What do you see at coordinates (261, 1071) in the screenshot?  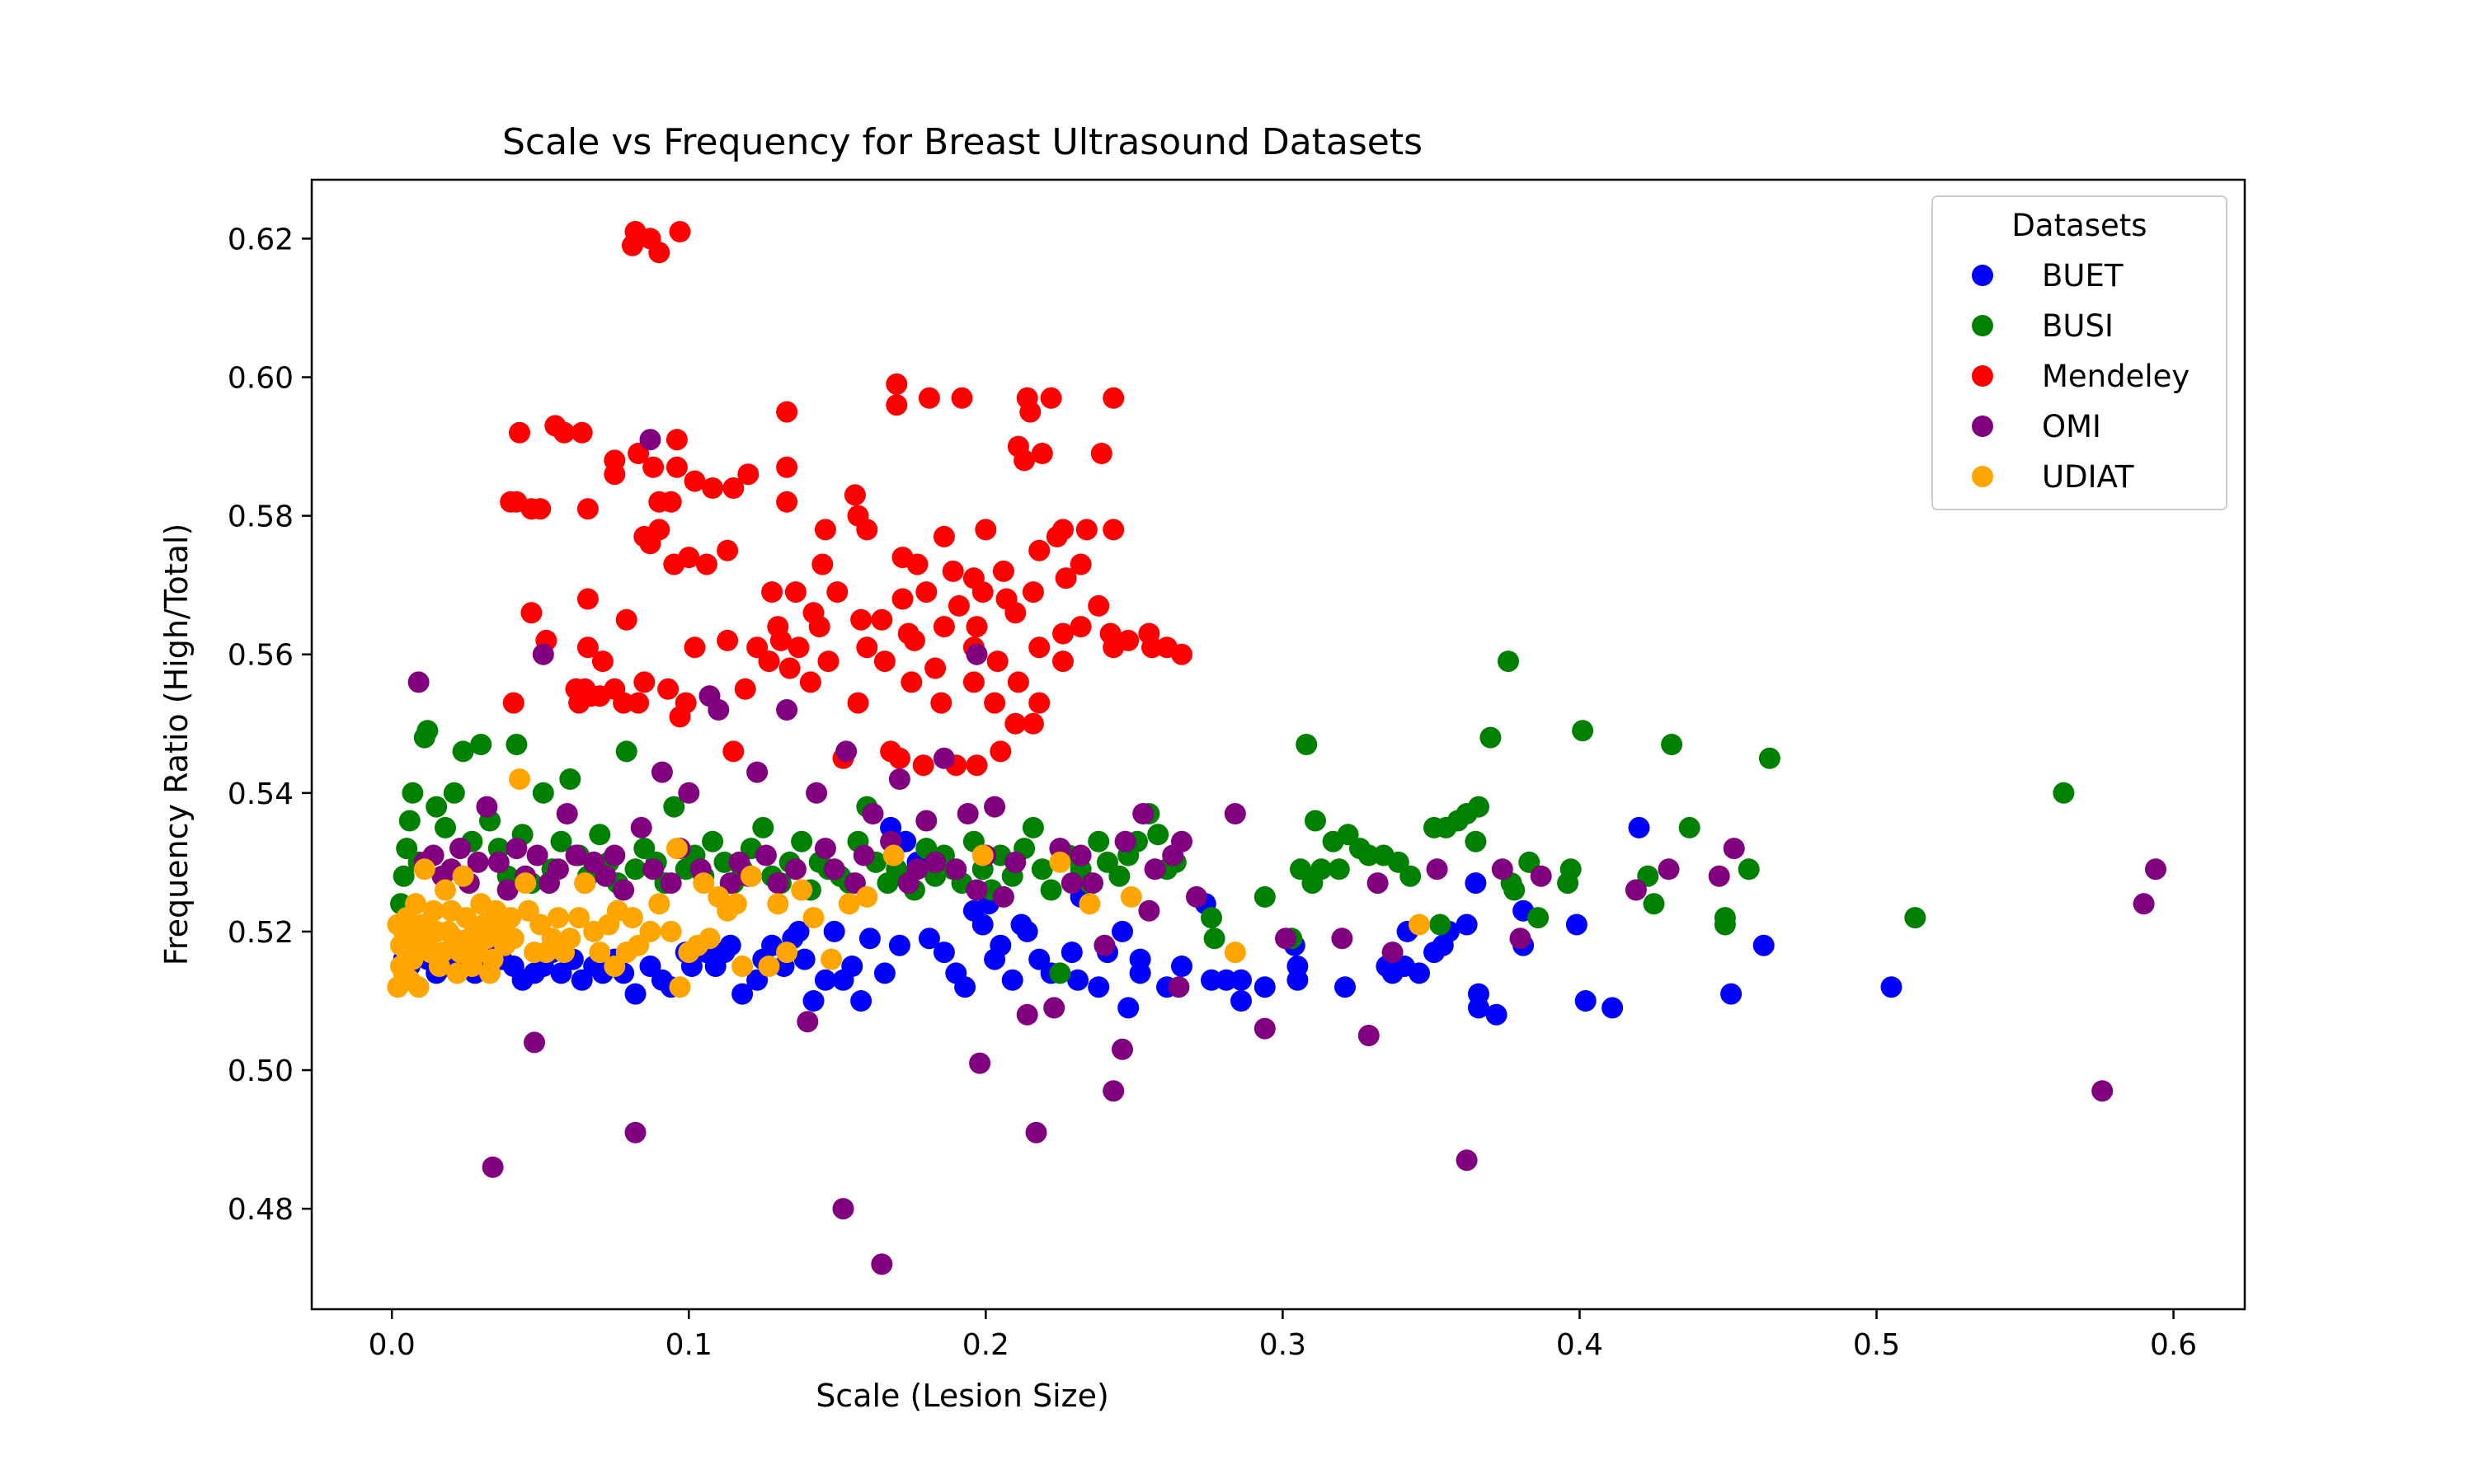 I see `y-tick-label: 0.50` at bounding box center [261, 1071].